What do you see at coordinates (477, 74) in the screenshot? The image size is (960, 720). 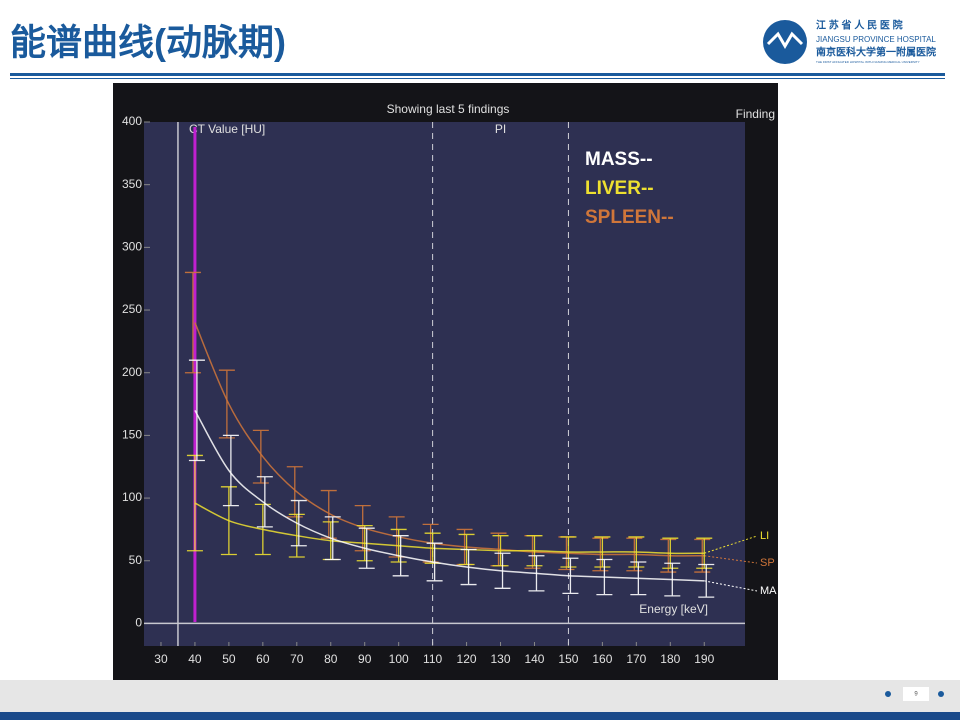 I see `title-rule` at bounding box center [477, 74].